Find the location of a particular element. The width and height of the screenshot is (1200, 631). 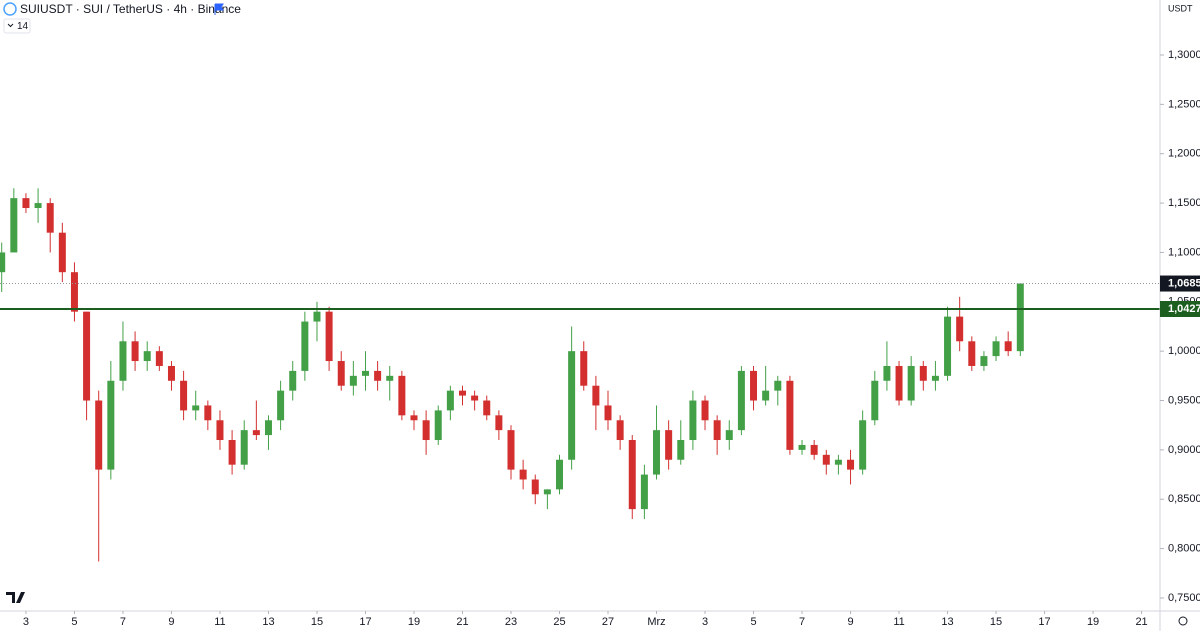

x-tick-label: Mrz is located at coordinates (656, 622).